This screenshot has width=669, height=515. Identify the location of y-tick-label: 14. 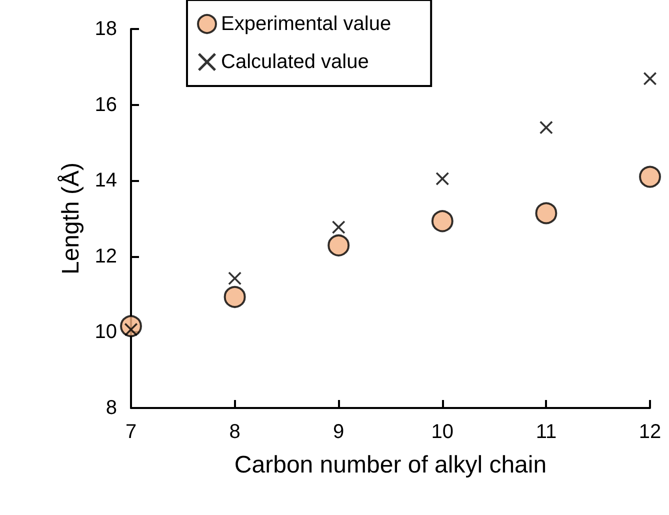
(105, 181).